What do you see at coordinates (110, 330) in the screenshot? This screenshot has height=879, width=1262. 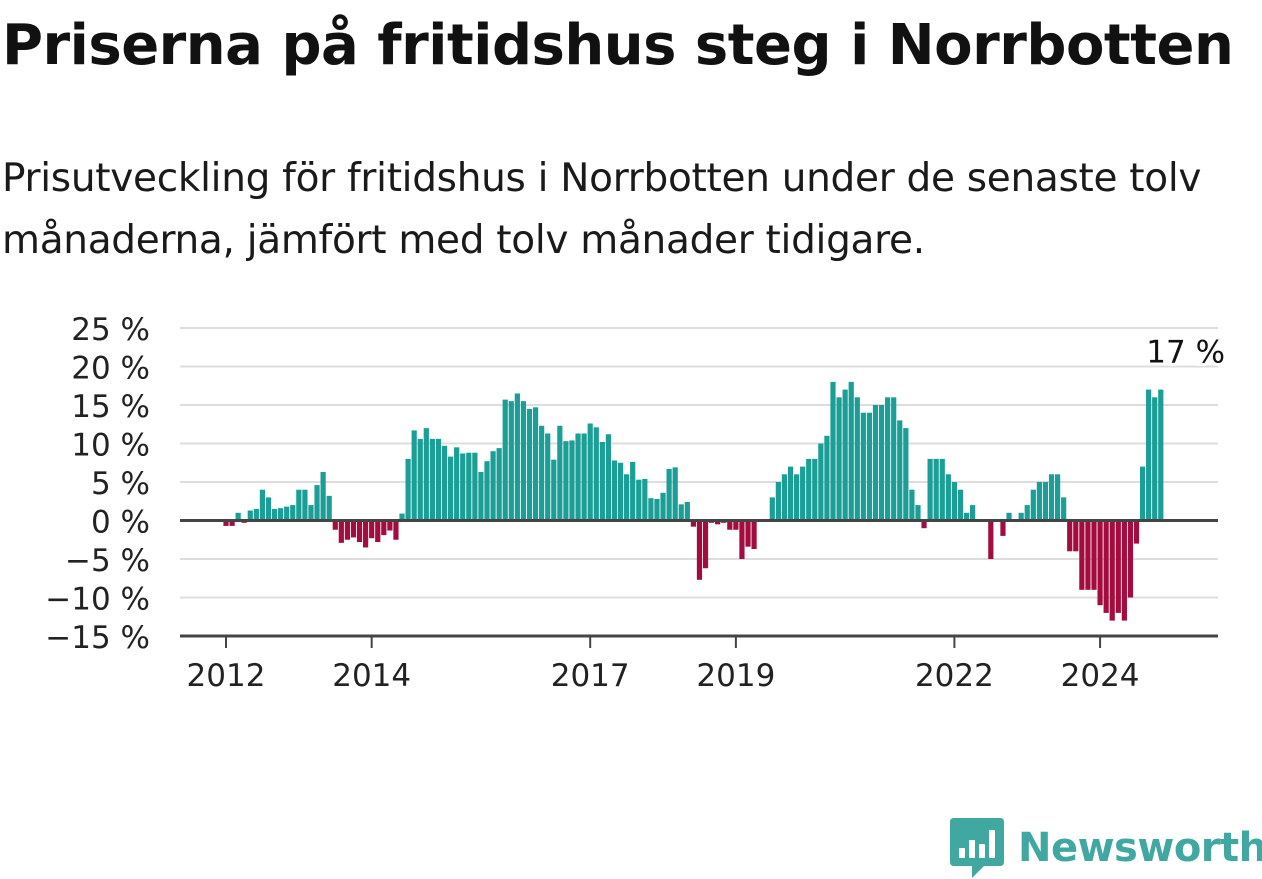 I see `y-tick-label: 25 %` at bounding box center [110, 330].